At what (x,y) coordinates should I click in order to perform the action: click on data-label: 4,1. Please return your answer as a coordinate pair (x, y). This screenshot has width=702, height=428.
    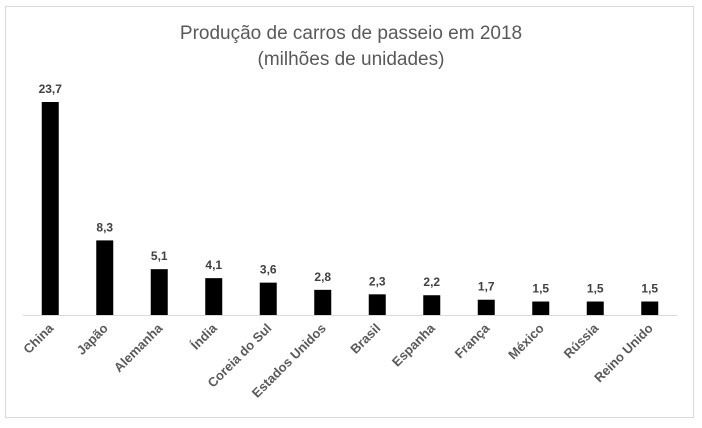
    Looking at the image, I should click on (213, 265).